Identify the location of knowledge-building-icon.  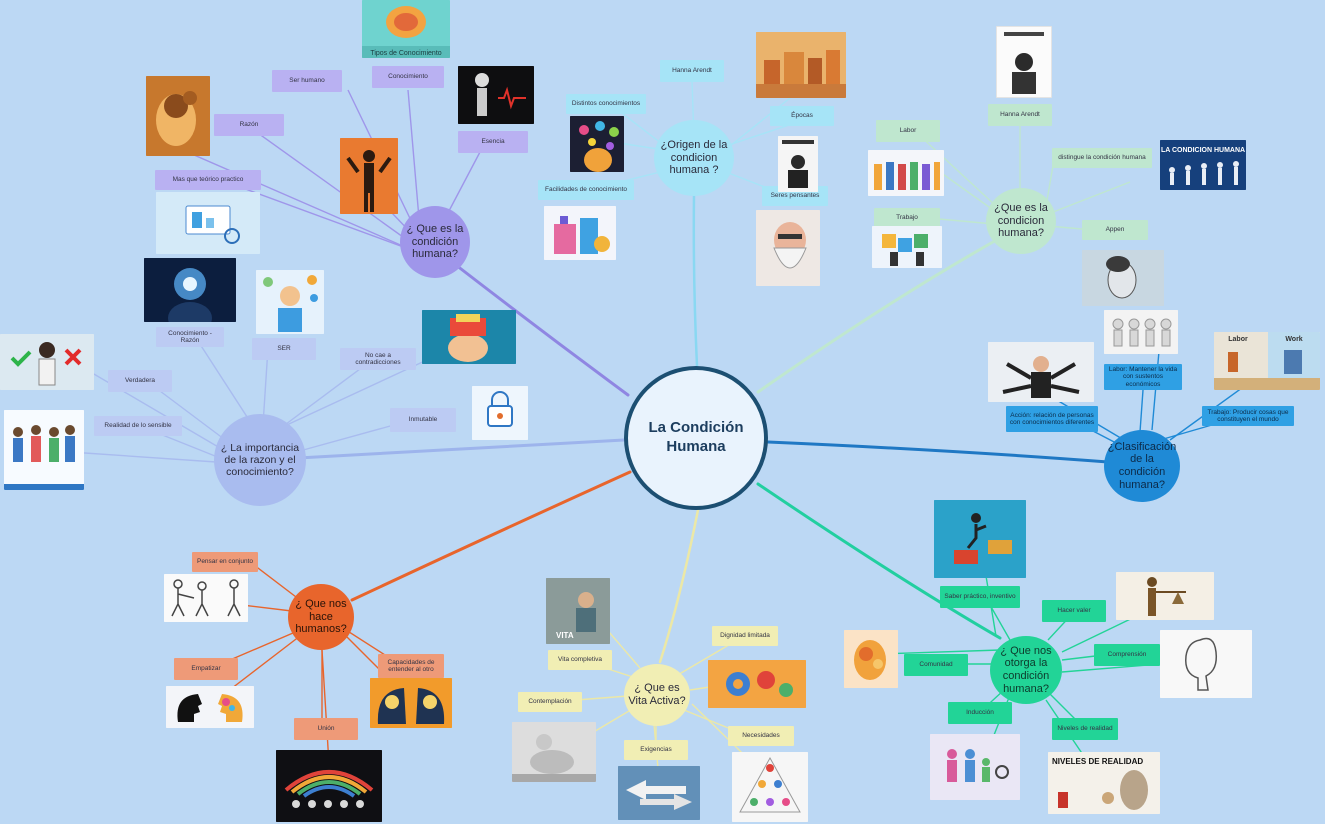
(580, 233).